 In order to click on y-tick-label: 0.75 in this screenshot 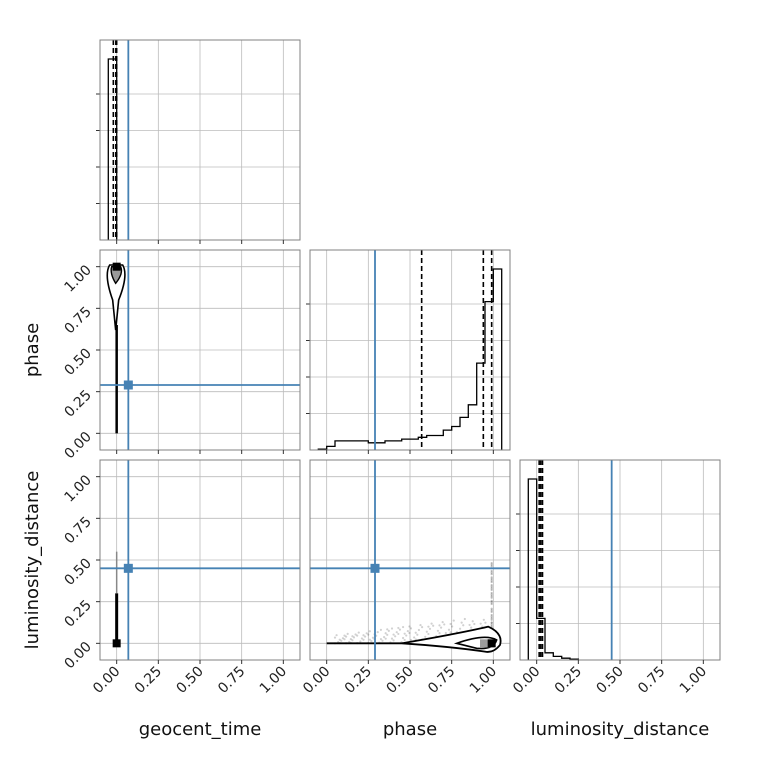, I will do `click(77, 530)`.